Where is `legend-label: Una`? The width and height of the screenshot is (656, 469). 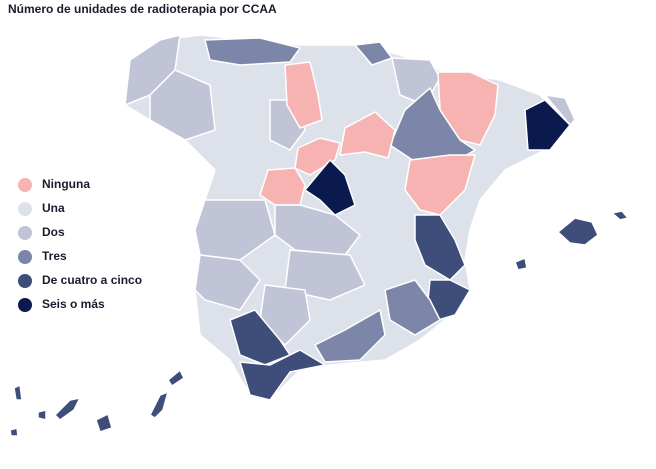
legend-label: Una is located at coordinates (53, 208).